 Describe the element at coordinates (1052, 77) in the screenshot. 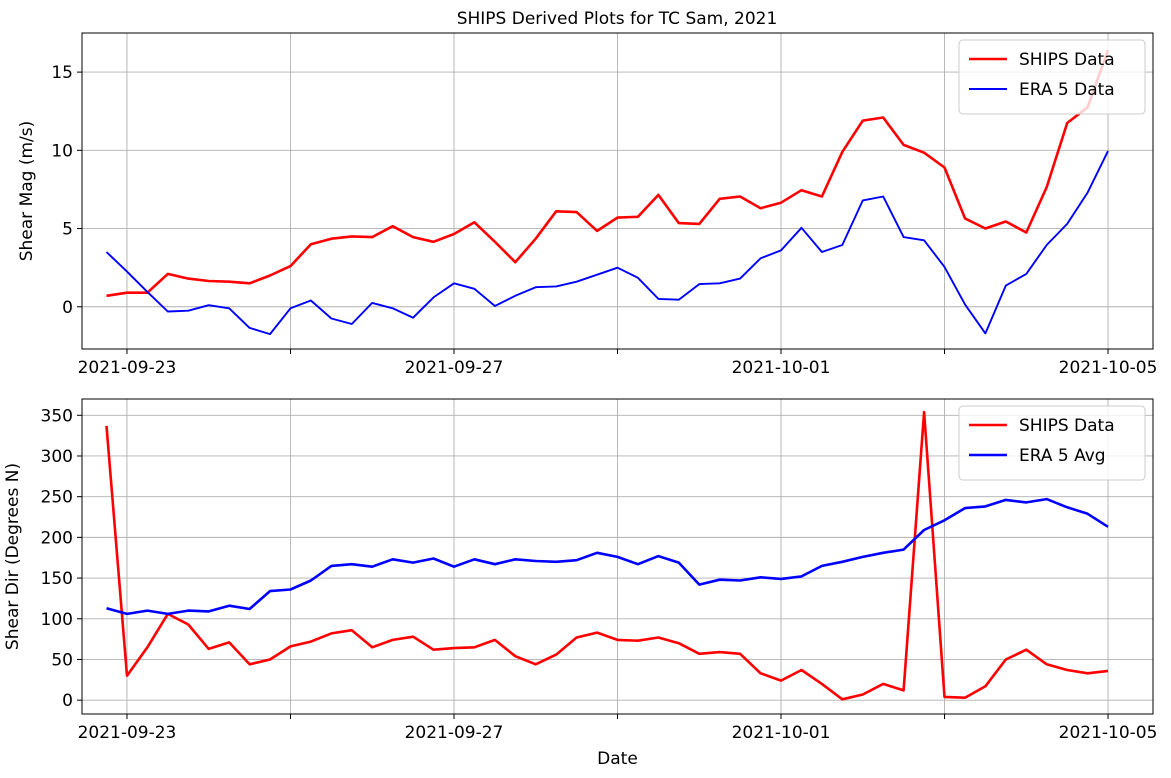

I see `legend: SHIPS Data ERA 5 Data` at that location.